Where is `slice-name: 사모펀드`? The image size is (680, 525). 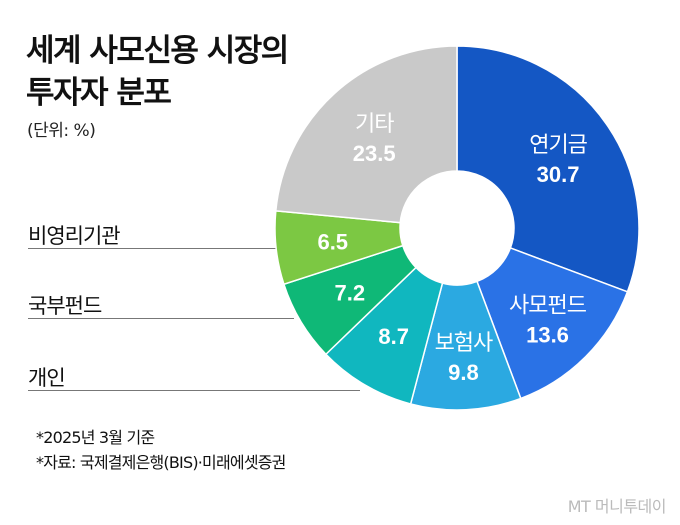 slice-name: 사모펀드 is located at coordinates (548, 306).